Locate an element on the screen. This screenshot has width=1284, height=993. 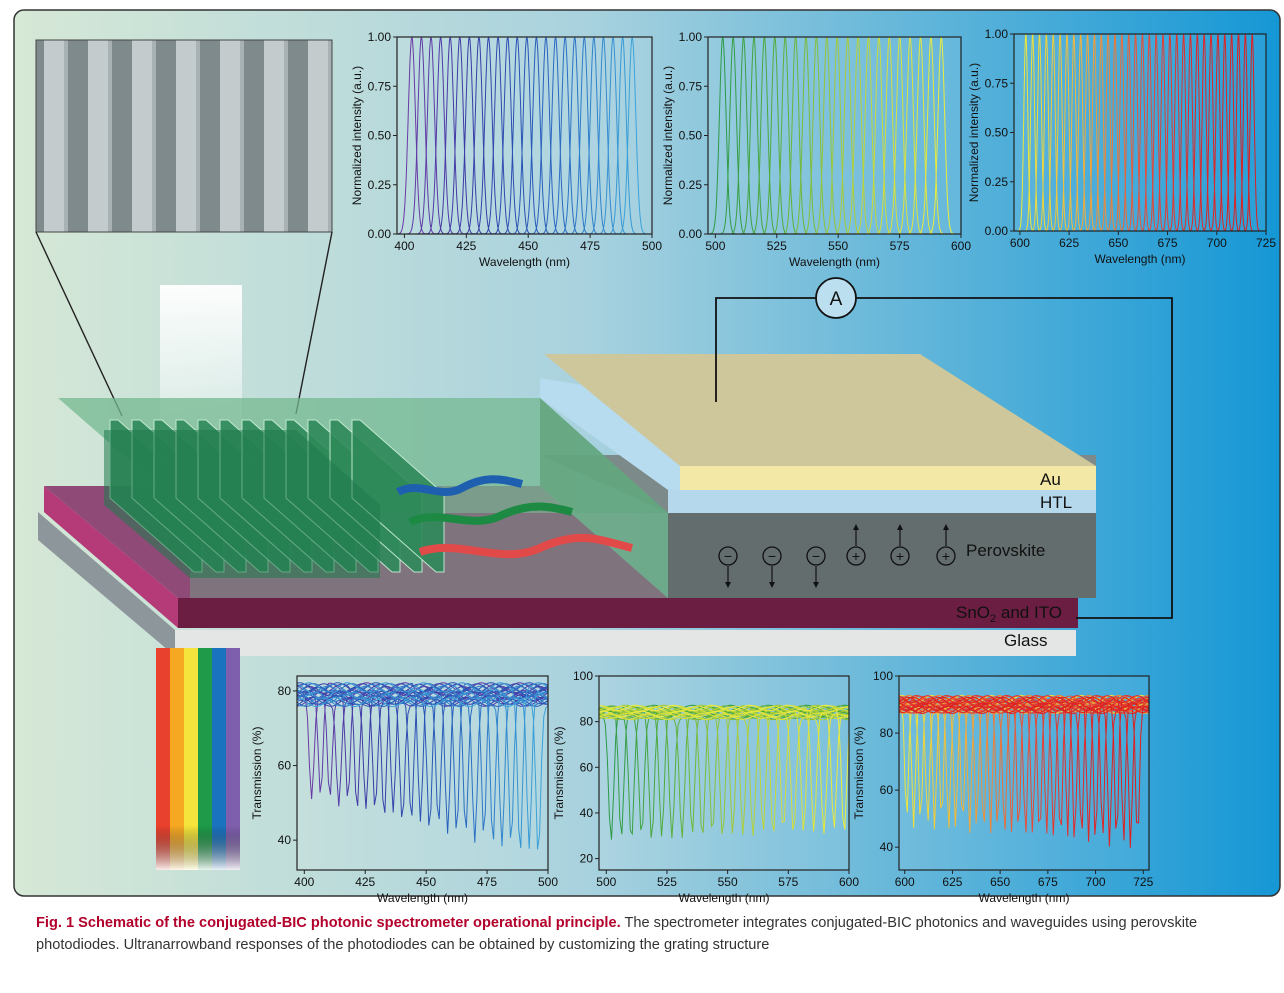
y-tick-label: 20 is located at coordinates (587, 859).